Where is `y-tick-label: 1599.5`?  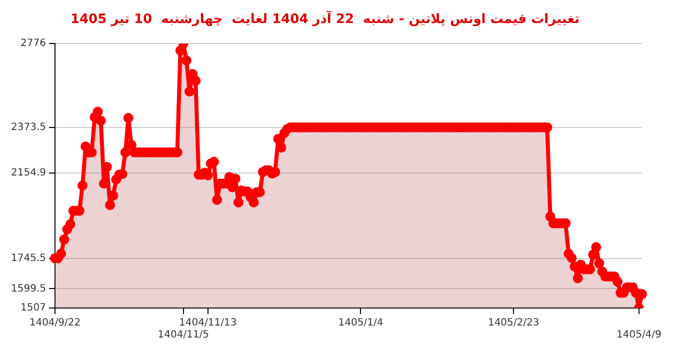
y-tick-label: 1599.5 is located at coordinates (28, 288).